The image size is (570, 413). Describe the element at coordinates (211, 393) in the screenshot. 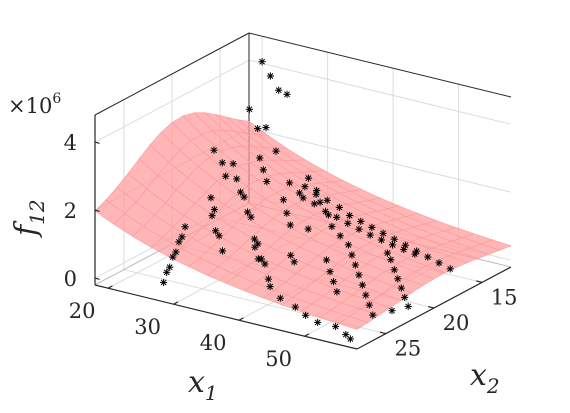

I see `axis-label-subscript: 1` at that location.